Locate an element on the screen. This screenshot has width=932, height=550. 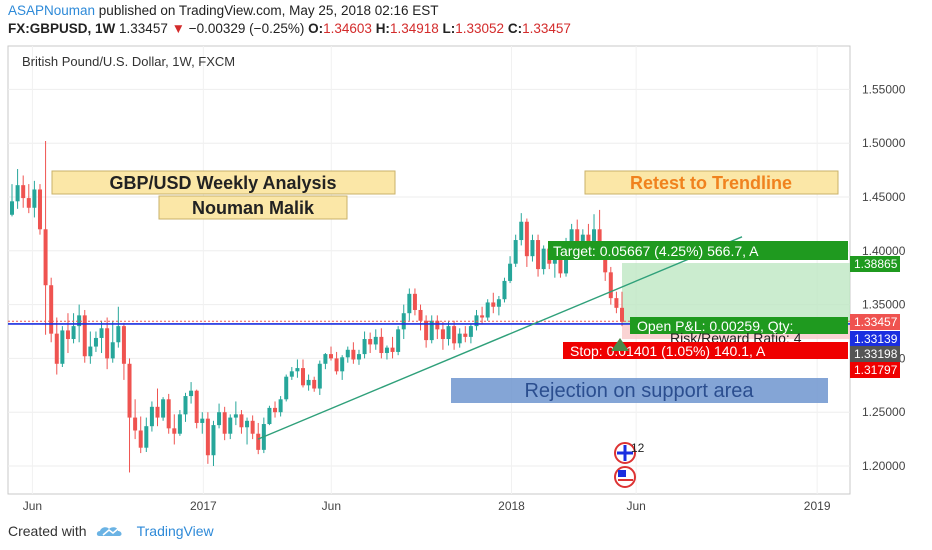
x-tick-label: 2017 is located at coordinates (203, 506).